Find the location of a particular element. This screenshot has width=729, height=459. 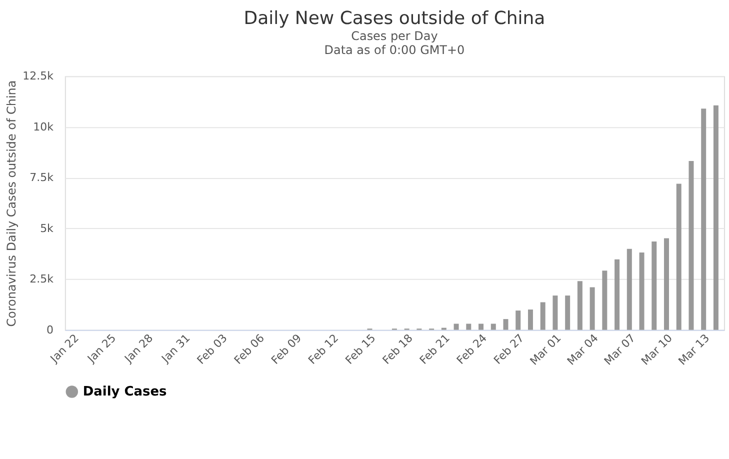

legend-label: Daily Cases is located at coordinates (125, 392).